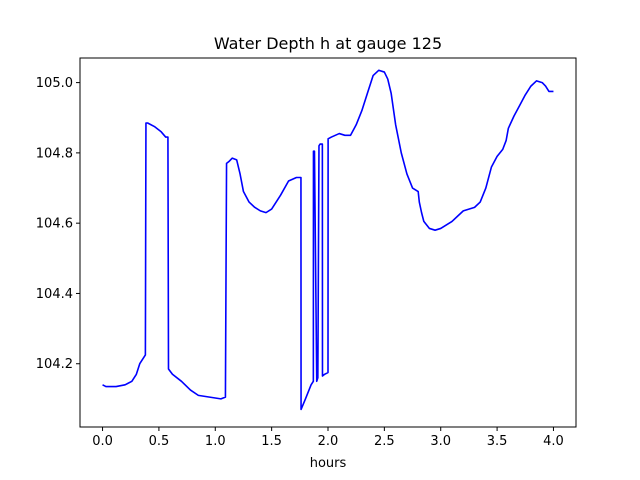 Image resolution: width=640 pixels, height=480 pixels. What do you see at coordinates (328, 43) in the screenshot?
I see `chart-title: Water Depth h at gauge 125` at bounding box center [328, 43].